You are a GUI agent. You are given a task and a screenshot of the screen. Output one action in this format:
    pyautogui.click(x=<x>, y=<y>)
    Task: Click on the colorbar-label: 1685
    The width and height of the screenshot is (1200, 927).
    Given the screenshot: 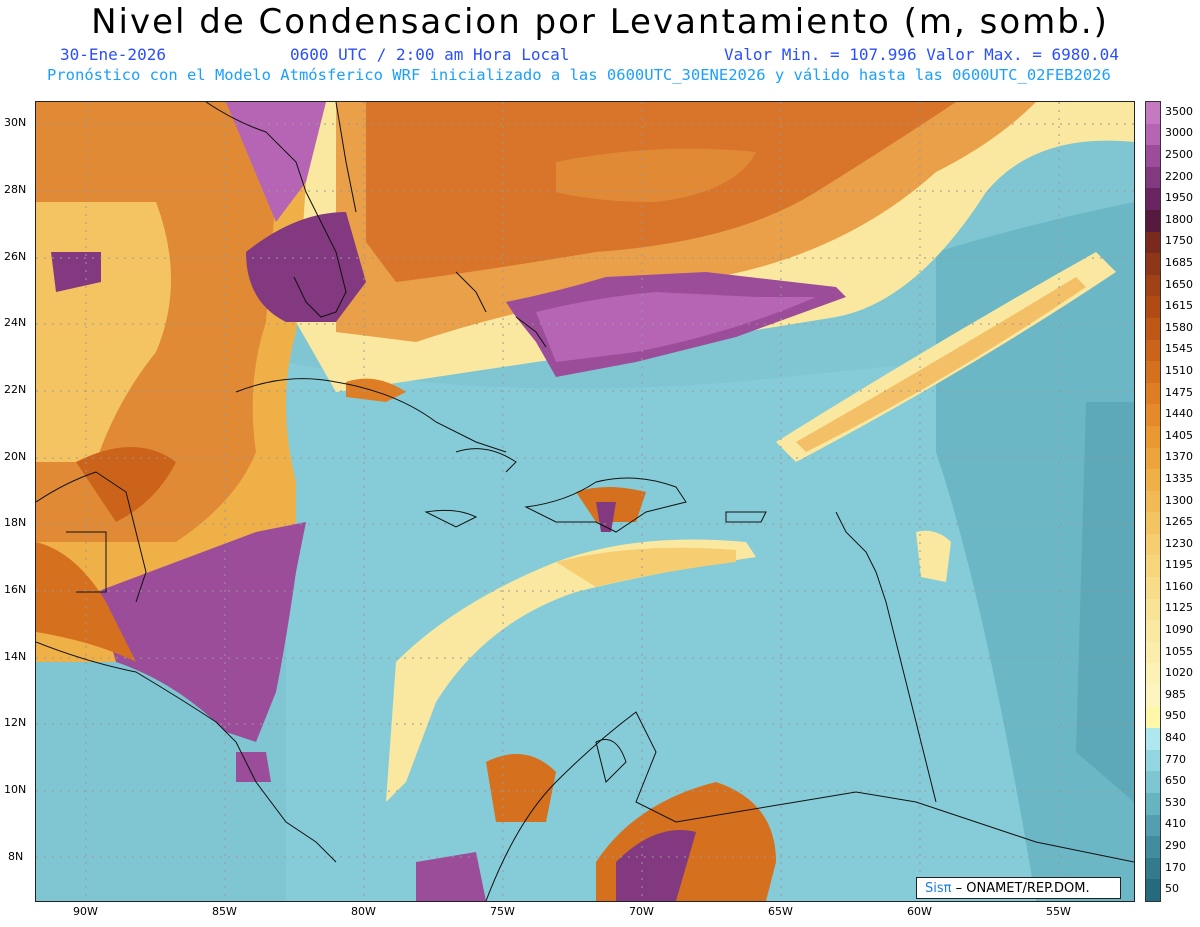 What is the action you would take?
    pyautogui.click(x=1179, y=262)
    